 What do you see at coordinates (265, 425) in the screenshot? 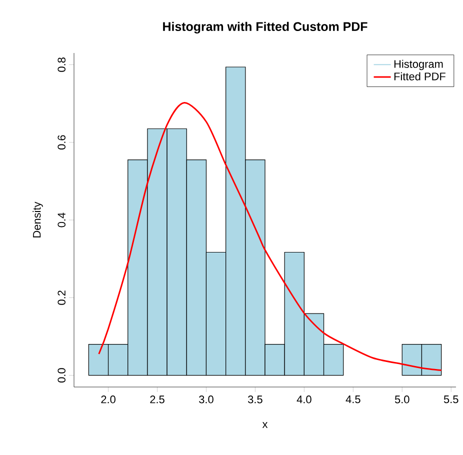
I see `x-axis-title: x` at bounding box center [265, 425].